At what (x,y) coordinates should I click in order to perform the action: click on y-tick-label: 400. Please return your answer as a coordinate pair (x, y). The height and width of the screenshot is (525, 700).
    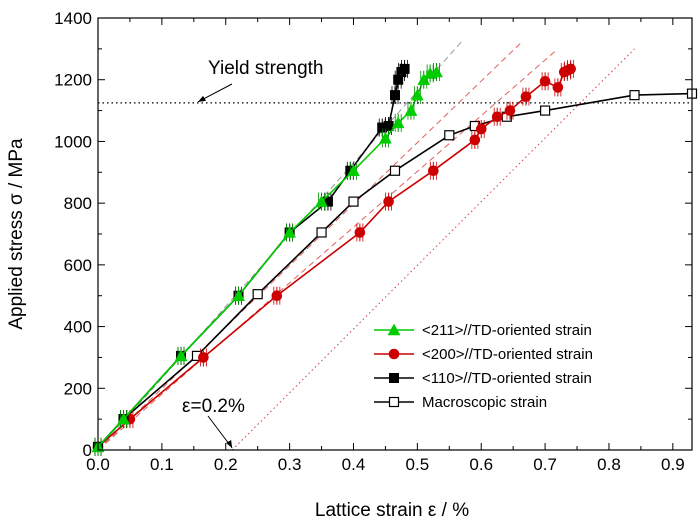
    Looking at the image, I should click on (78, 327).